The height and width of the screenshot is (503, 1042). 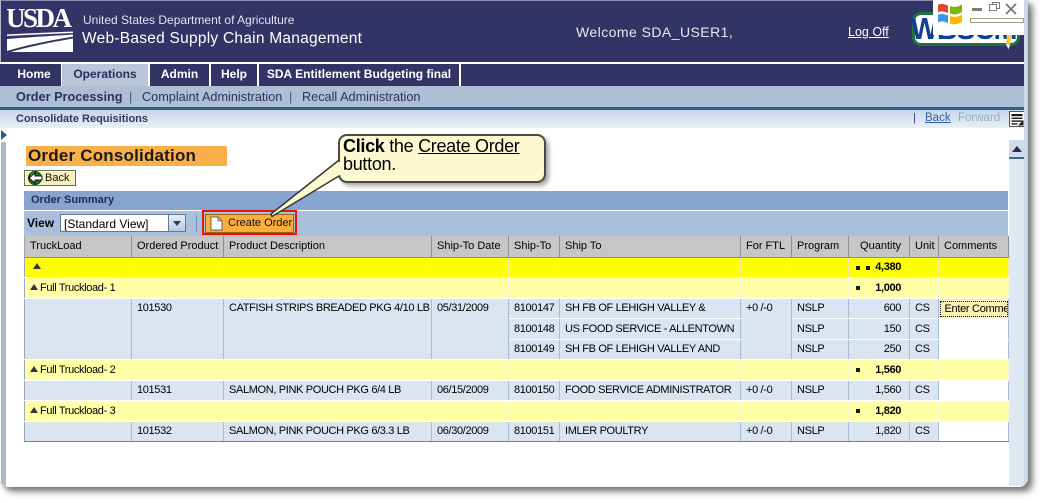 What do you see at coordinates (40, 19) in the screenshot?
I see `svg-text: USDA` at bounding box center [40, 19].